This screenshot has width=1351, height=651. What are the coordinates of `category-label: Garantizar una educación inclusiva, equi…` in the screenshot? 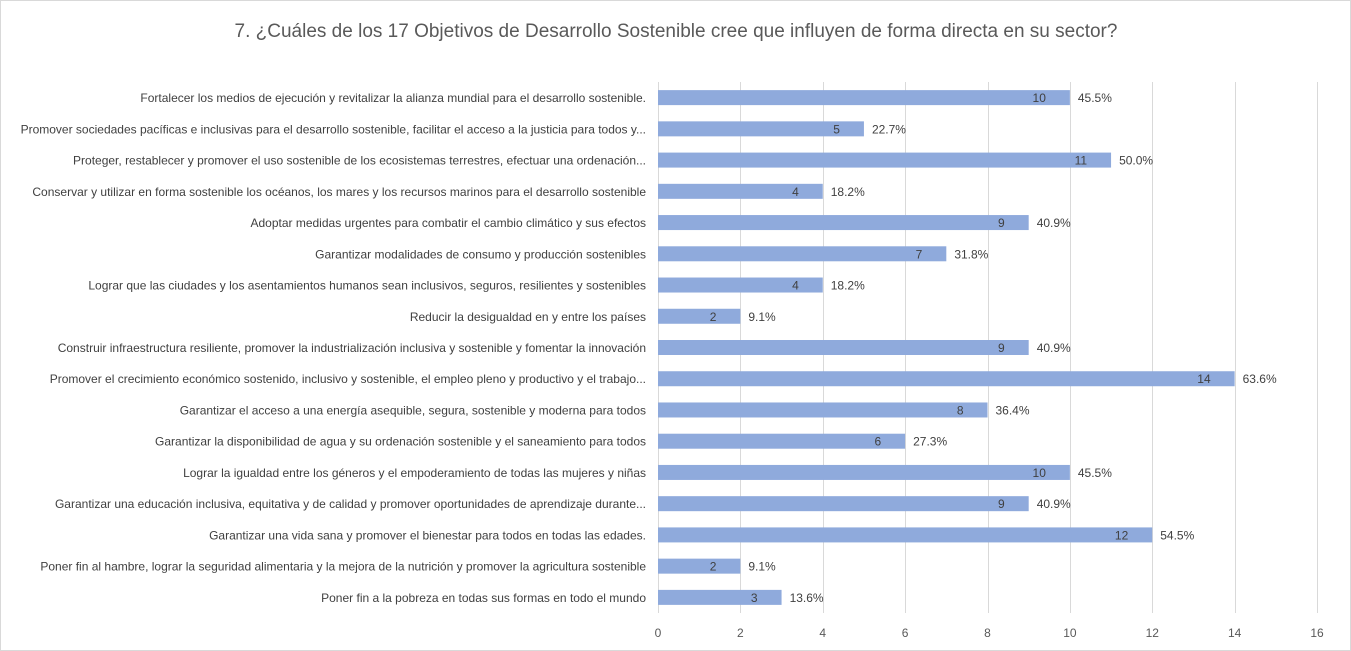 It's located at (350, 504).